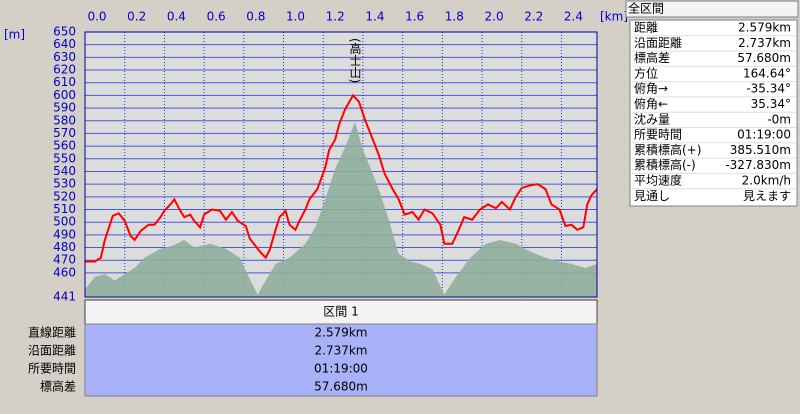 Image resolution: width=800 pixels, height=414 pixels. I want to click on x-tick-label: 0.0, so click(96, 17).